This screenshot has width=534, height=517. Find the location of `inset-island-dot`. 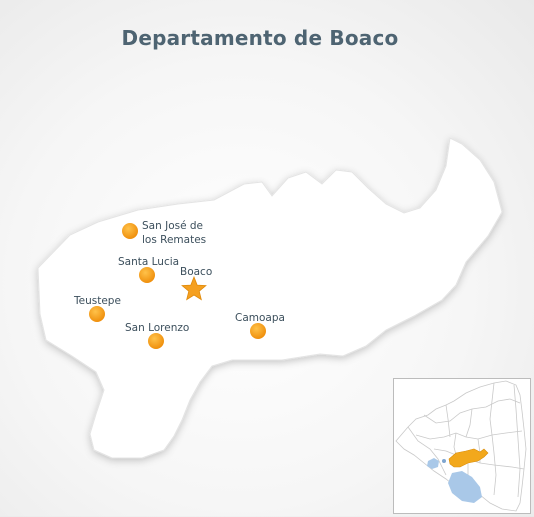

inset-island-dot is located at coordinates (444, 461).